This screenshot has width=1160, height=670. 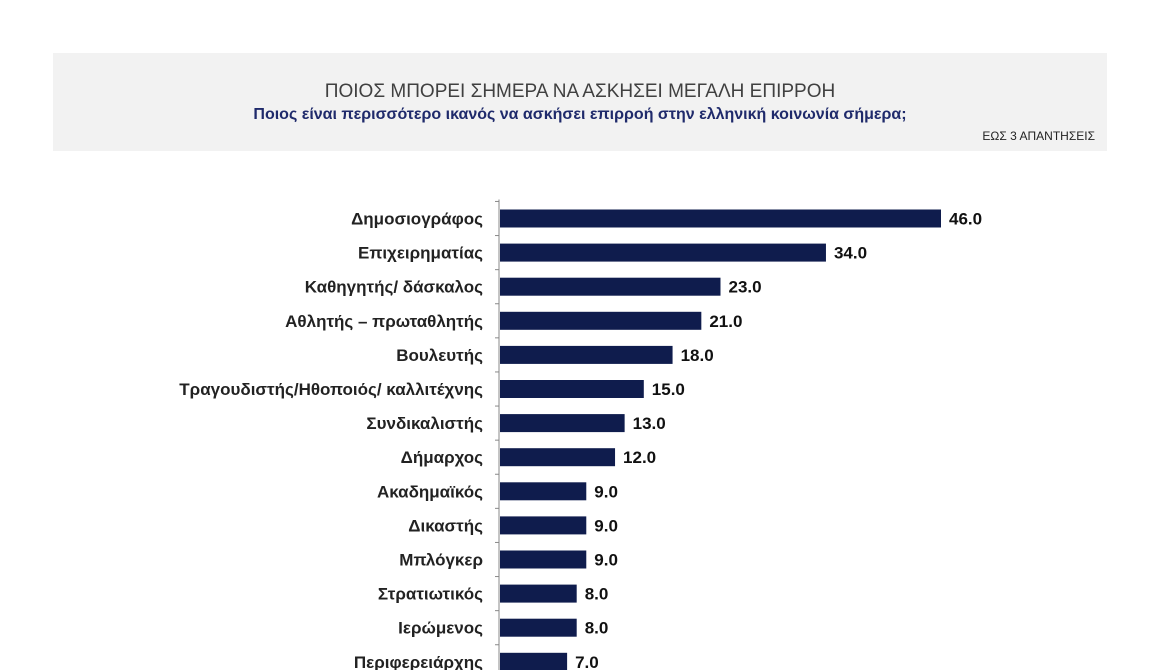 What do you see at coordinates (639, 457) in the screenshot?
I see `data-label: 12.0` at bounding box center [639, 457].